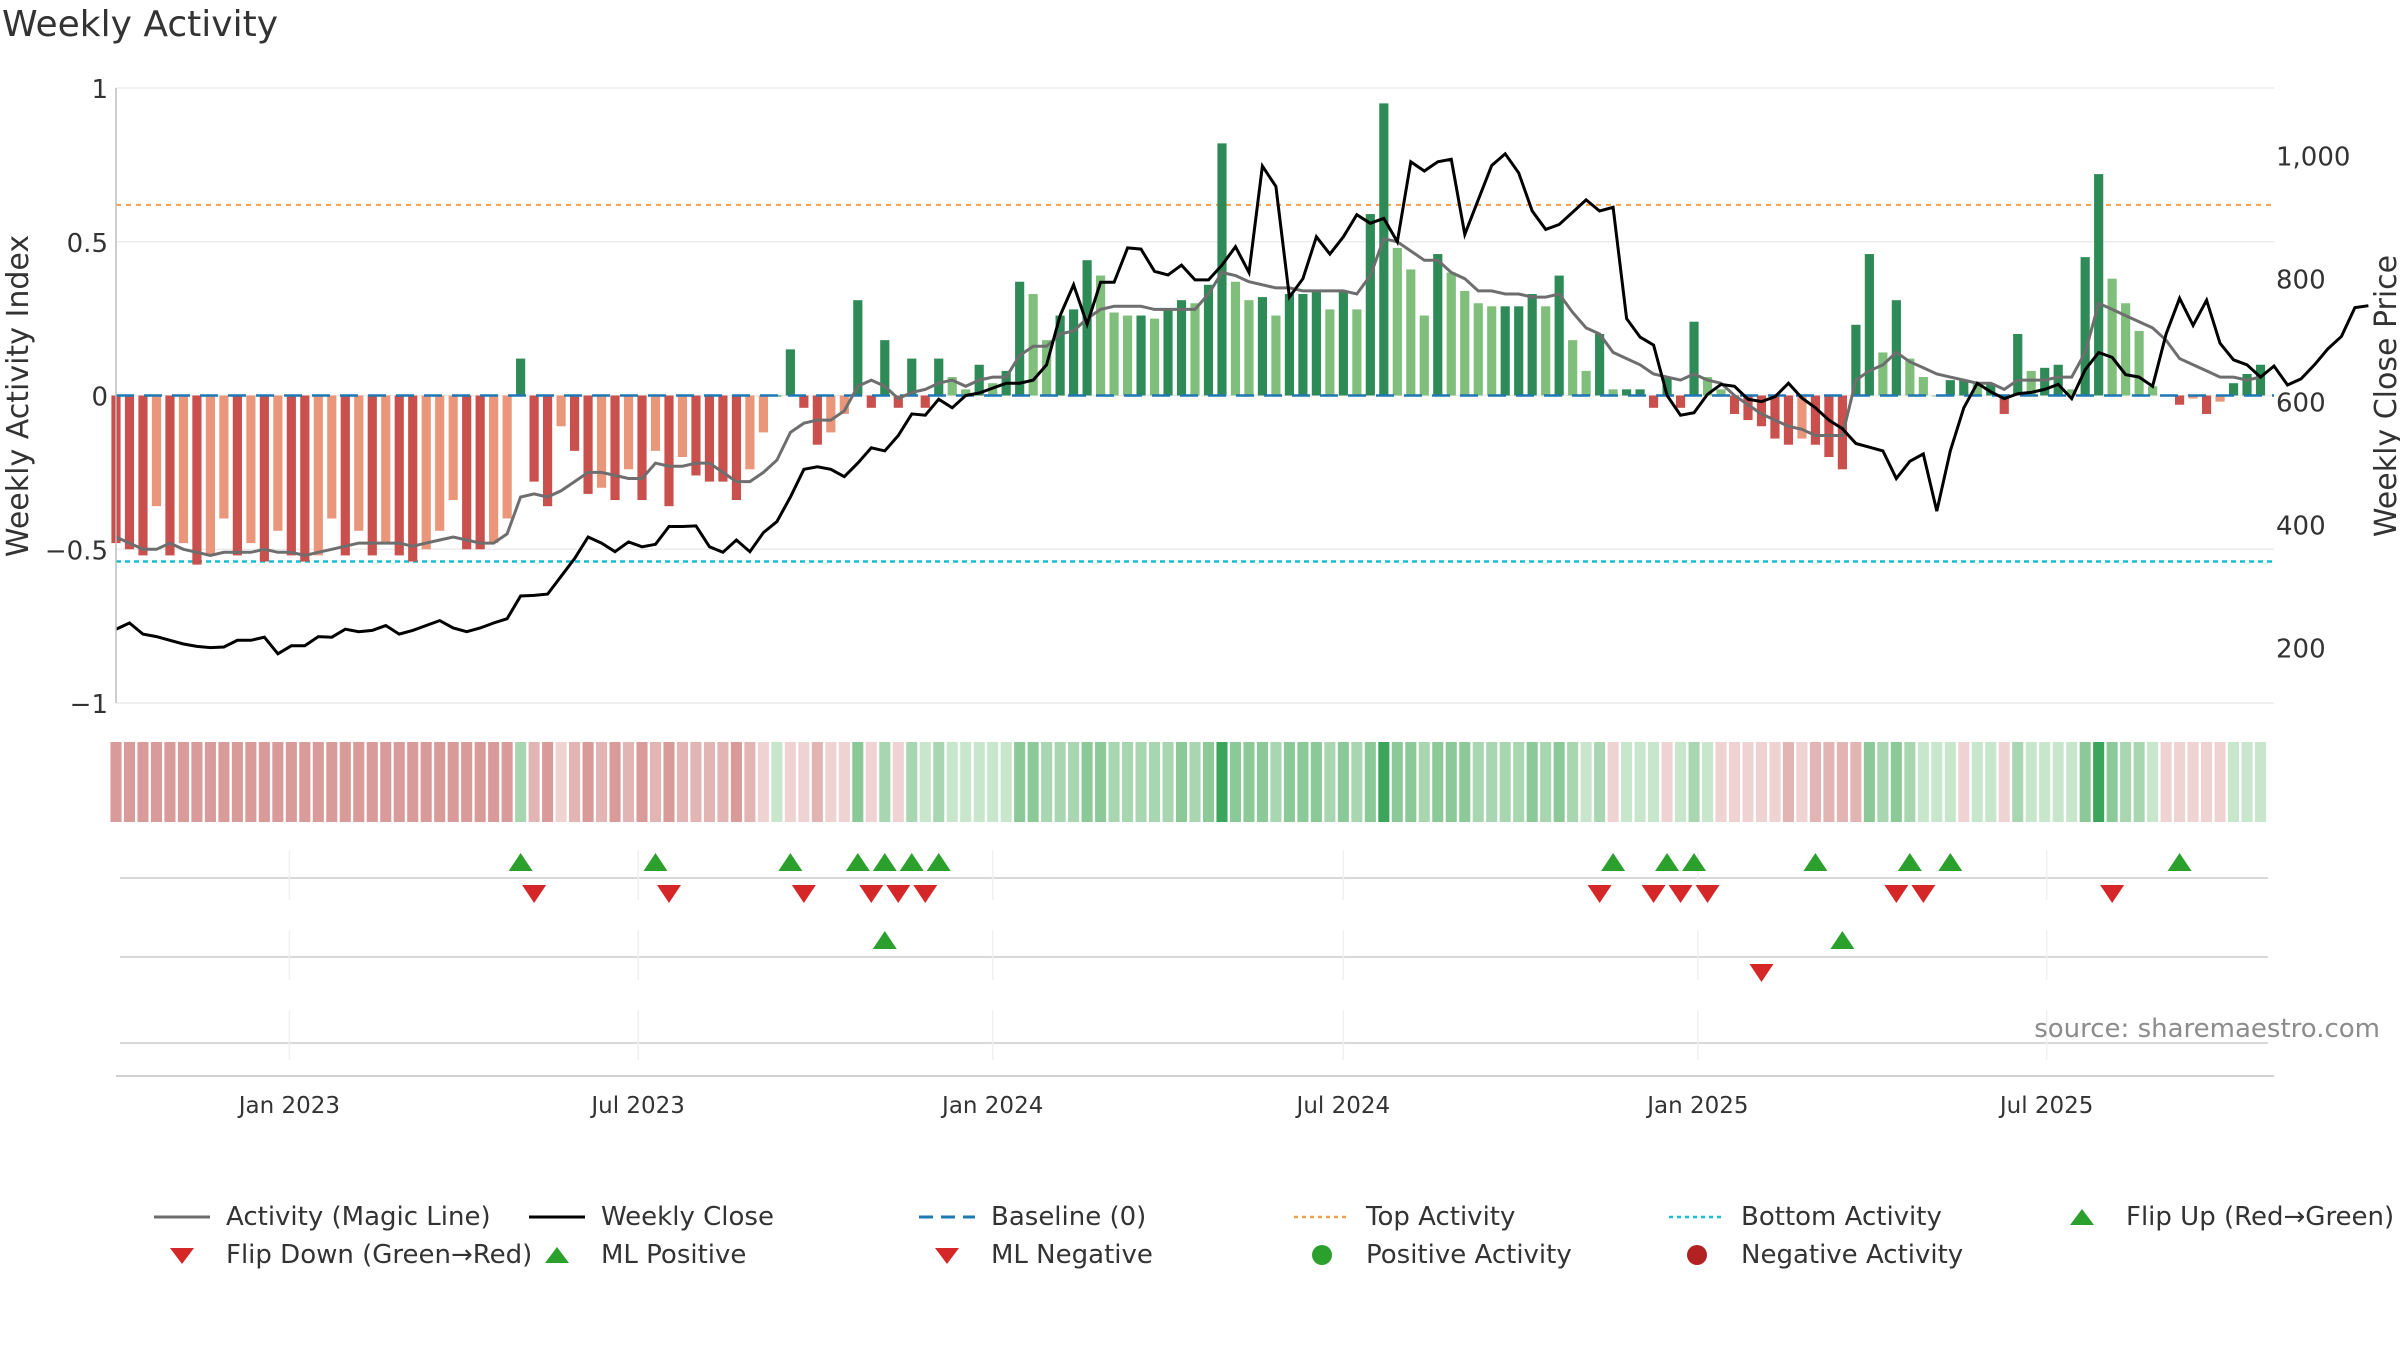  I want to click on y-tick-label: 0.5, so click(87, 244).